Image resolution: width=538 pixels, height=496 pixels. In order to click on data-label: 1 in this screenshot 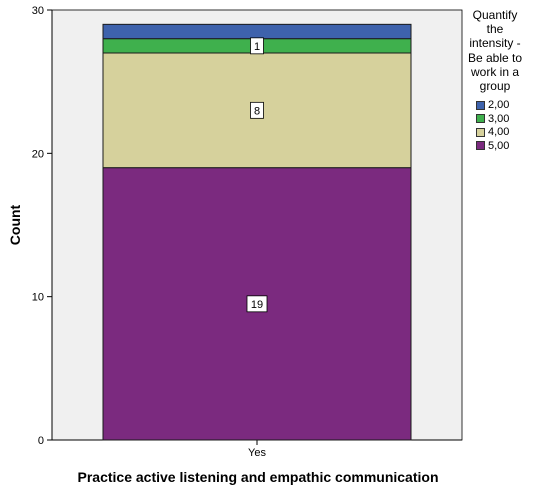, I will do `click(257, 47)`.